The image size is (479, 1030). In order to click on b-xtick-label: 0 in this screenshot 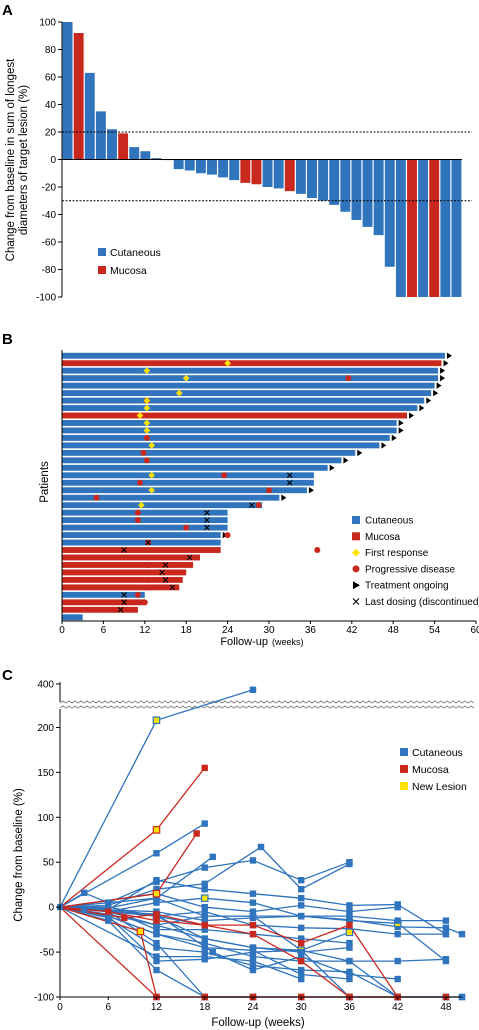, I will do `click(62, 630)`.